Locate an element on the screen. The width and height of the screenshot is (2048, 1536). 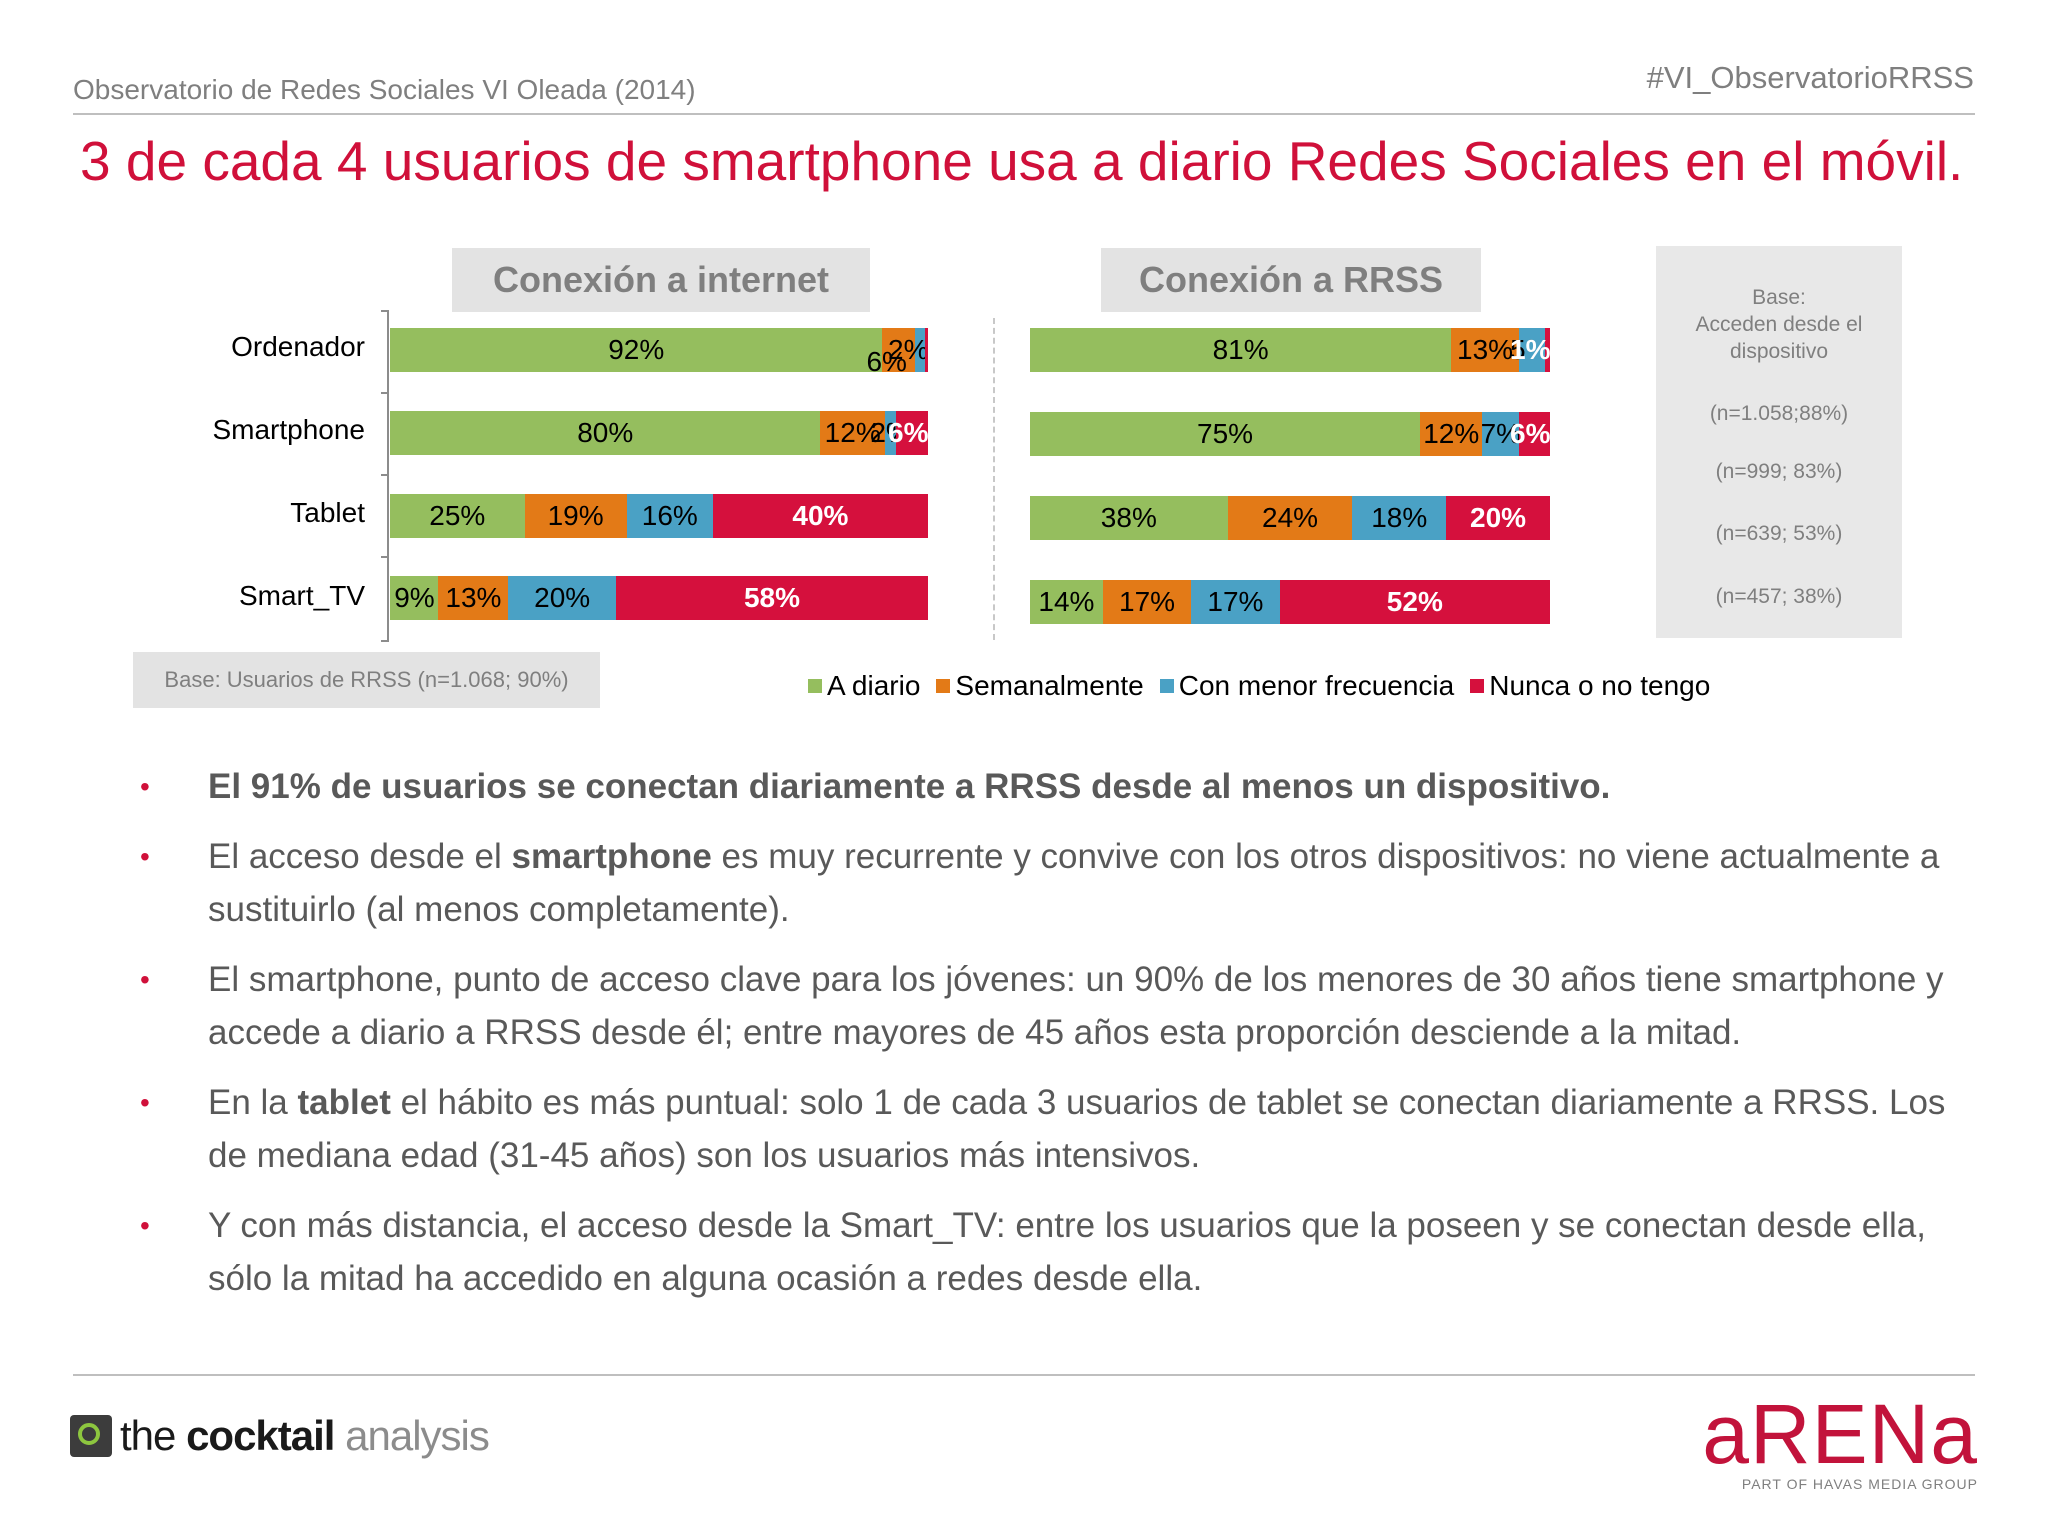
sample-base-ordenador: (n=1.058;88%) is located at coordinates (1779, 413).